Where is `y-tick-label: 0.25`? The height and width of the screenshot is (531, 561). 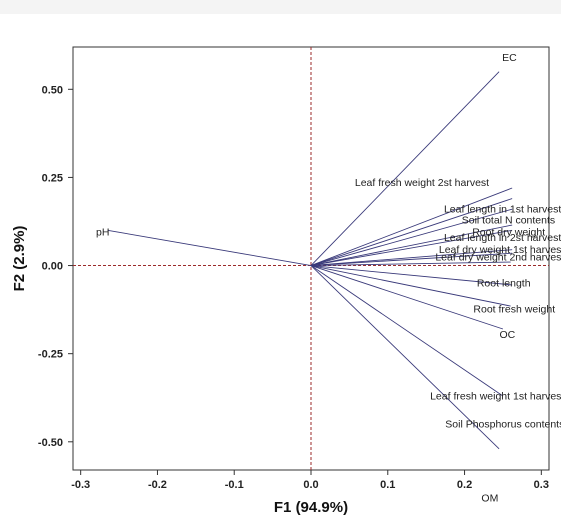 y-tick-label: 0.25 is located at coordinates (52, 178).